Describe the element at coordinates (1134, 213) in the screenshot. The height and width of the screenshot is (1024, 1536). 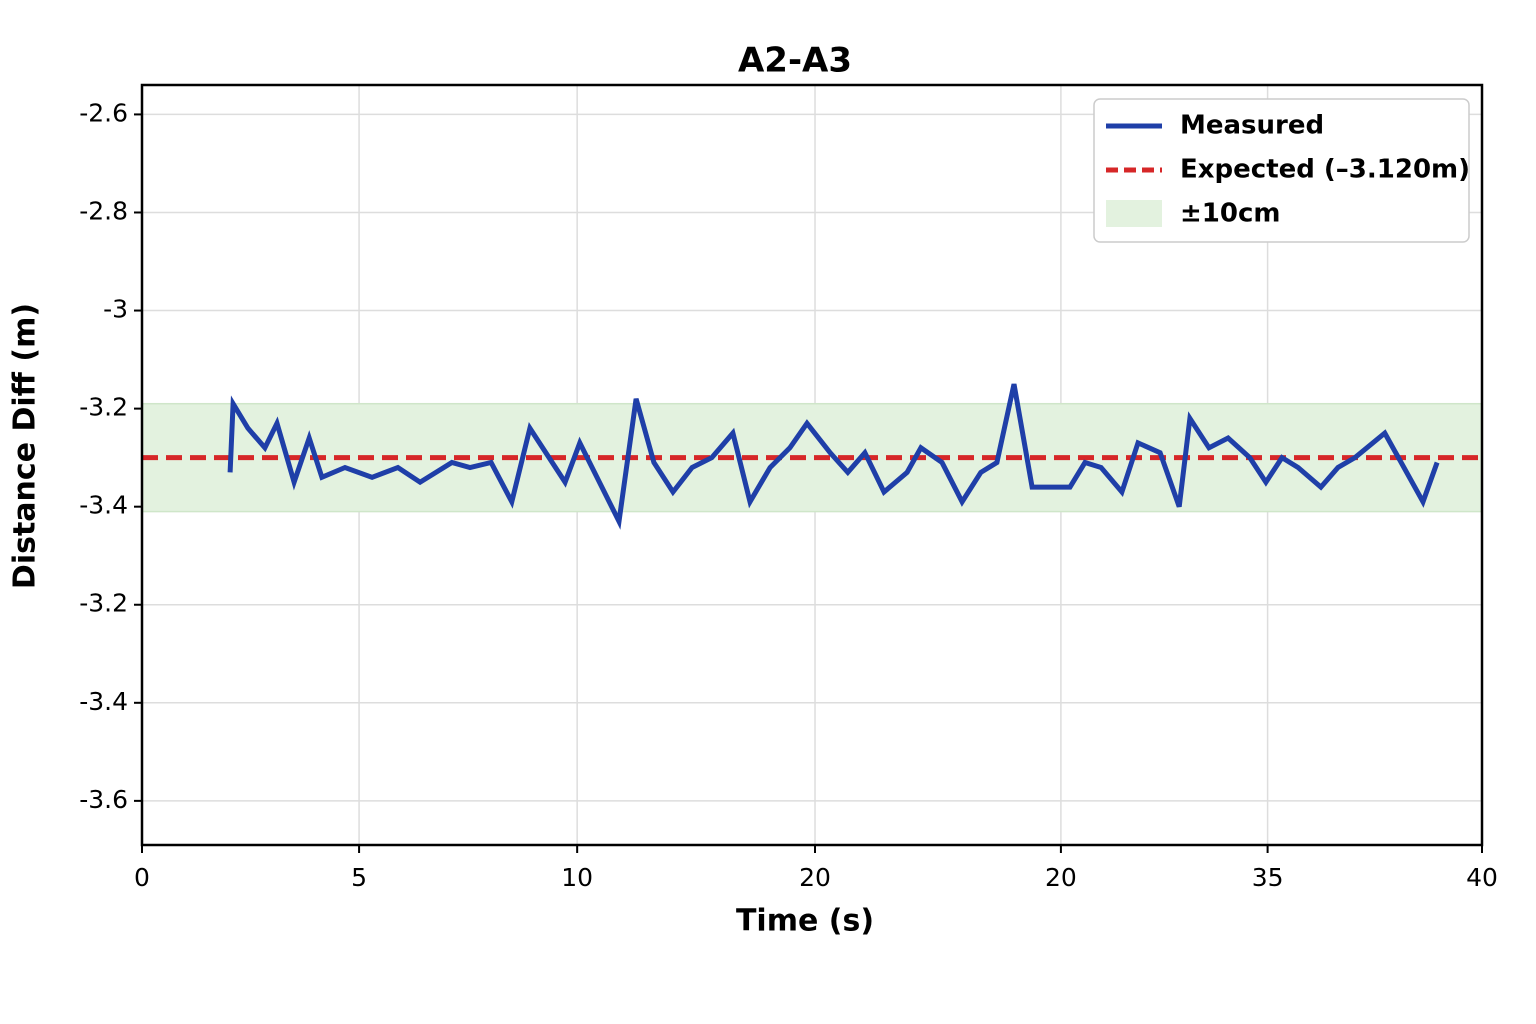
I see `legend-swatch` at that location.